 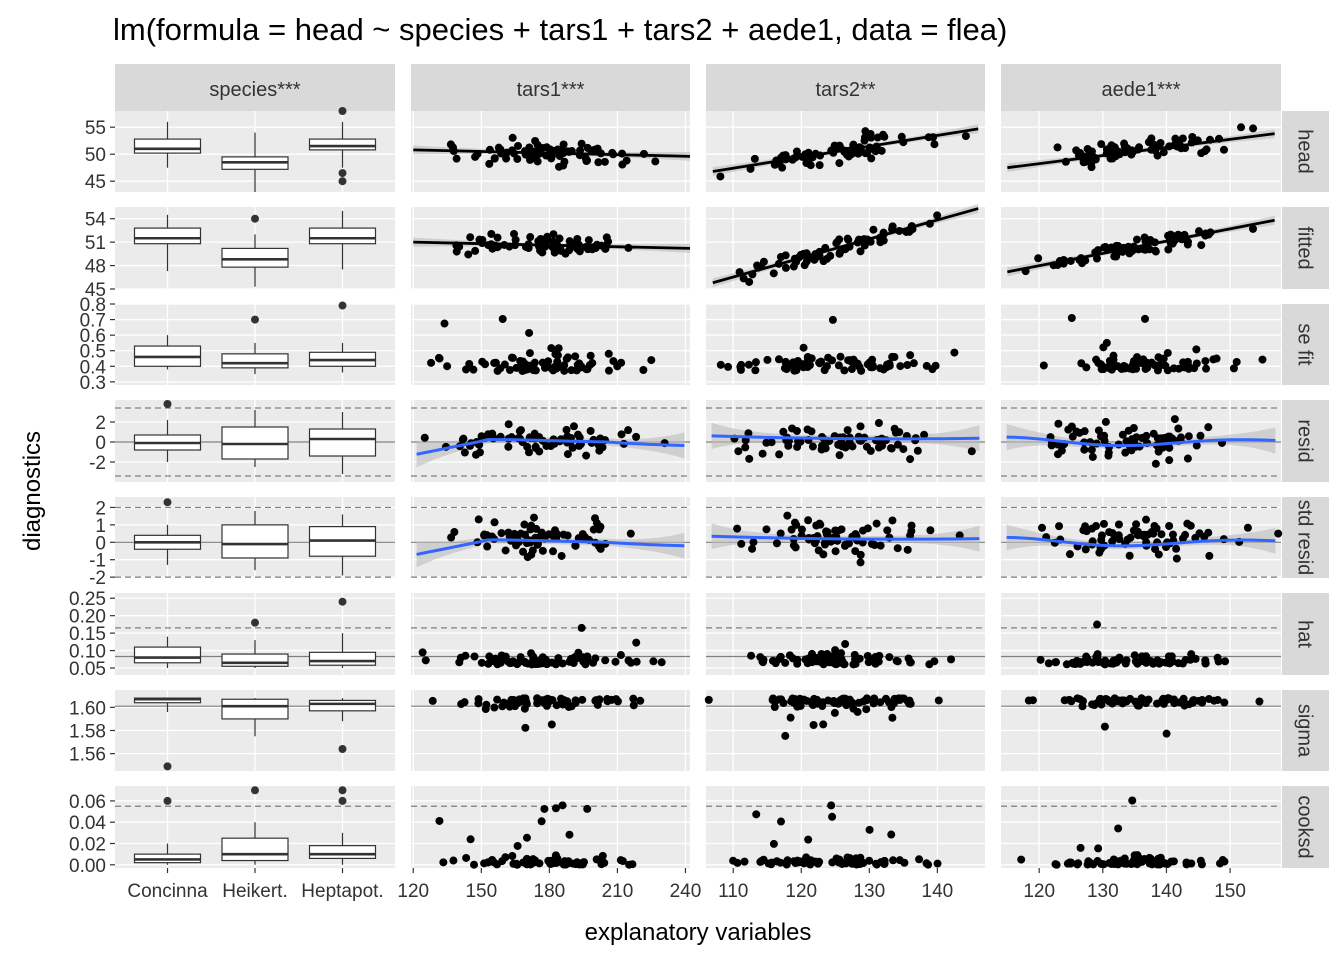 I want to click on y-tick-label: 45, so click(x=95, y=290).